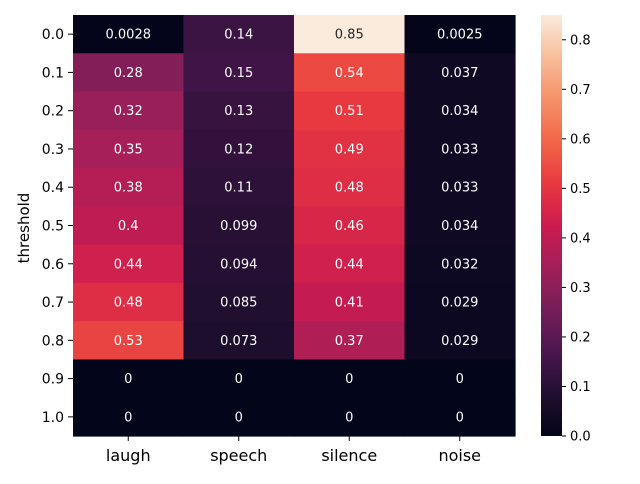  I want to click on x-tick-label: silence, so click(349, 455).